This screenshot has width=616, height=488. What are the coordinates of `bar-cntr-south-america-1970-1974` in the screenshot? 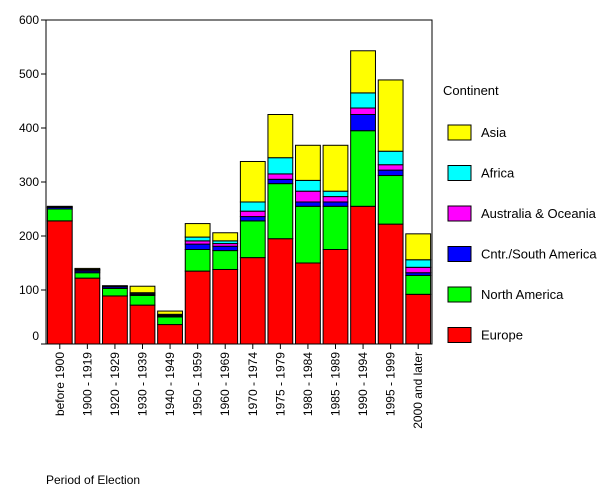 It's located at (252, 219).